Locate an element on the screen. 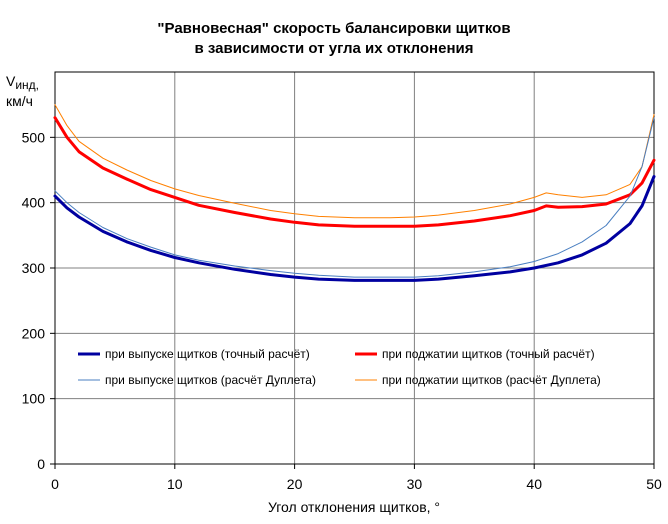 This screenshot has height=524, width=668. chart-title-line-2: в зависимости от угла их отклонения is located at coordinates (334, 48).